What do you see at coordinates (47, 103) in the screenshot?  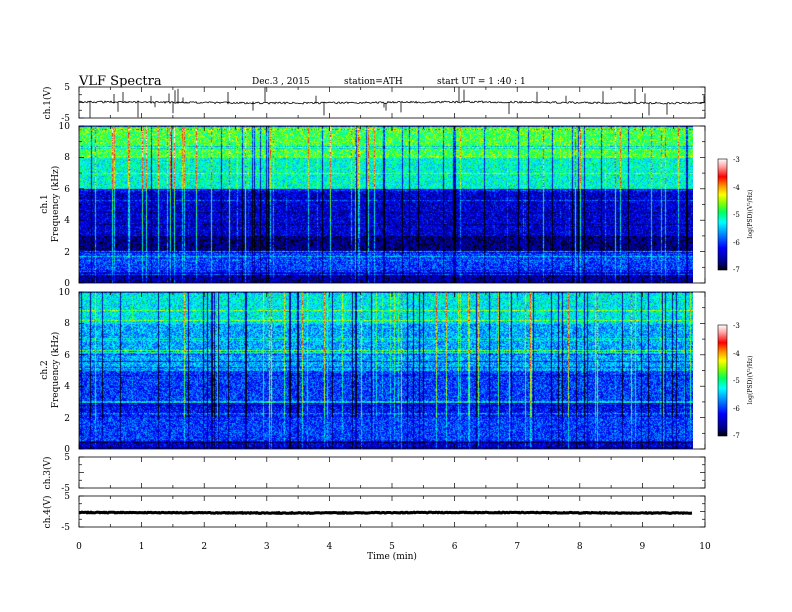 I see `ch1-ylabel: ch.1(V)` at bounding box center [47, 103].